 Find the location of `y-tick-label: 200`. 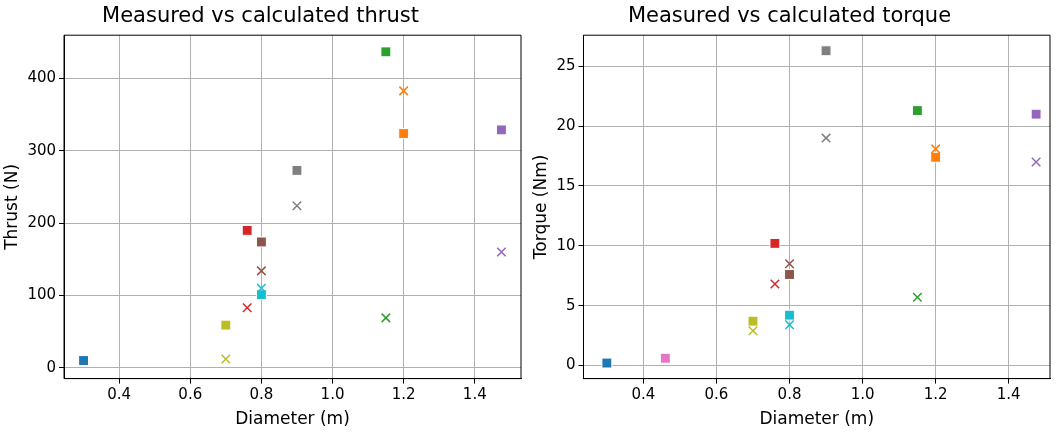

y-tick-label: 200 is located at coordinates (42, 222).